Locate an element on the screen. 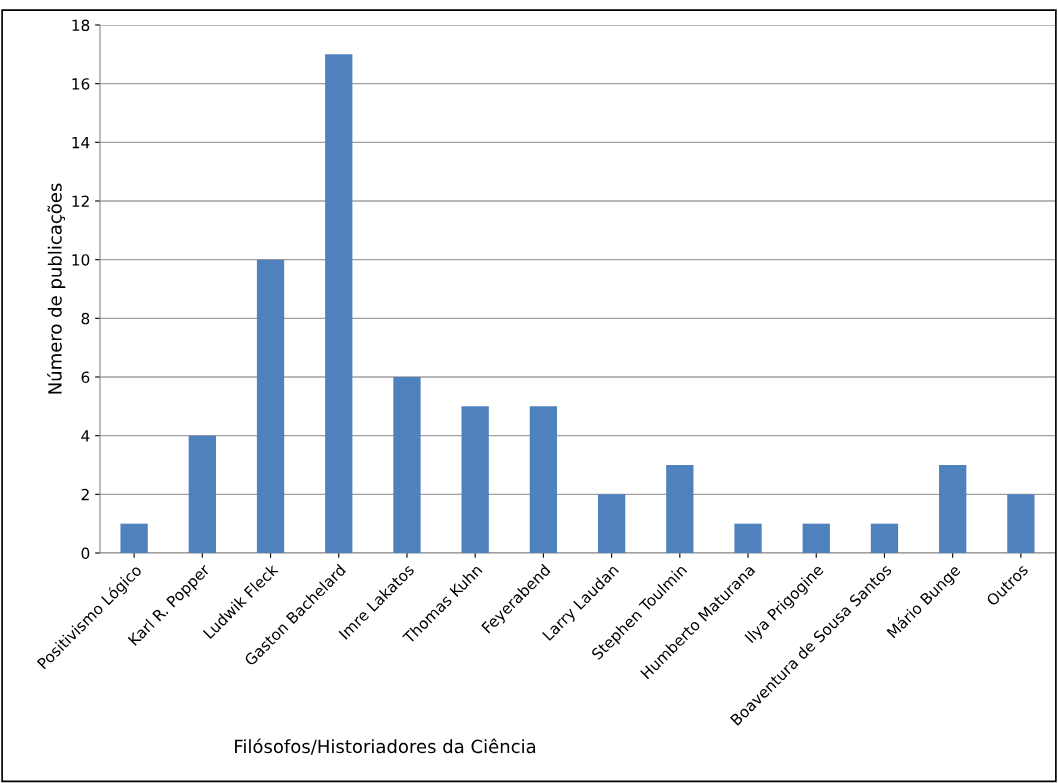  y-tick-label: 10 is located at coordinates (81, 260).